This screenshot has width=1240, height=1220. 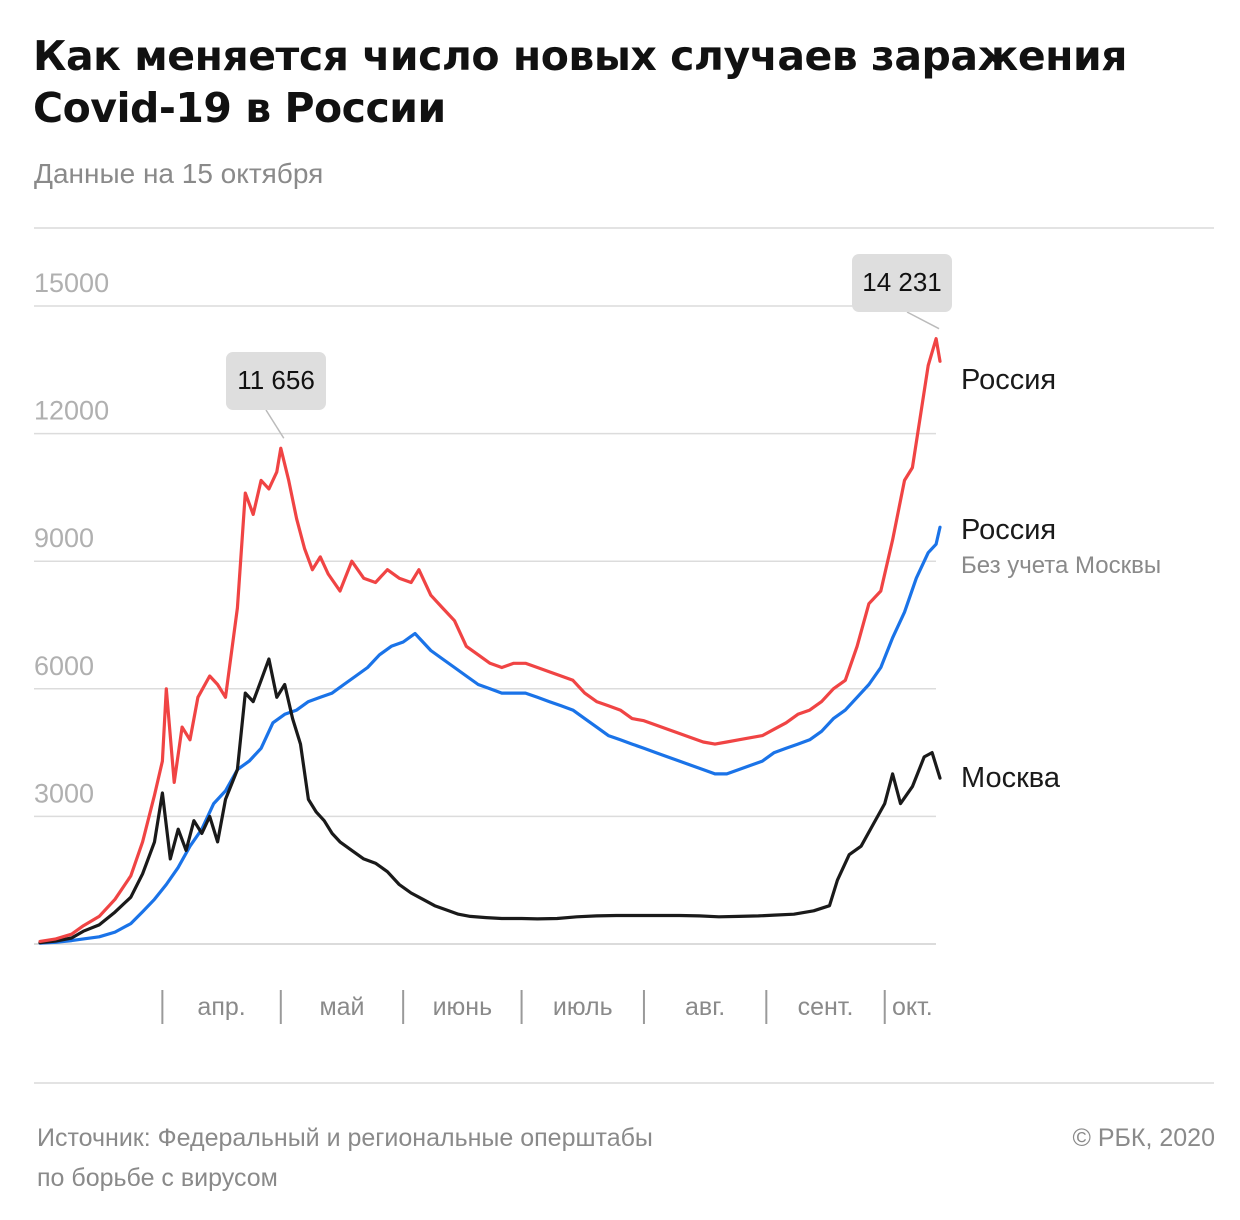 I want to click on y-tick-label-12000: 12000, so click(x=71, y=411).